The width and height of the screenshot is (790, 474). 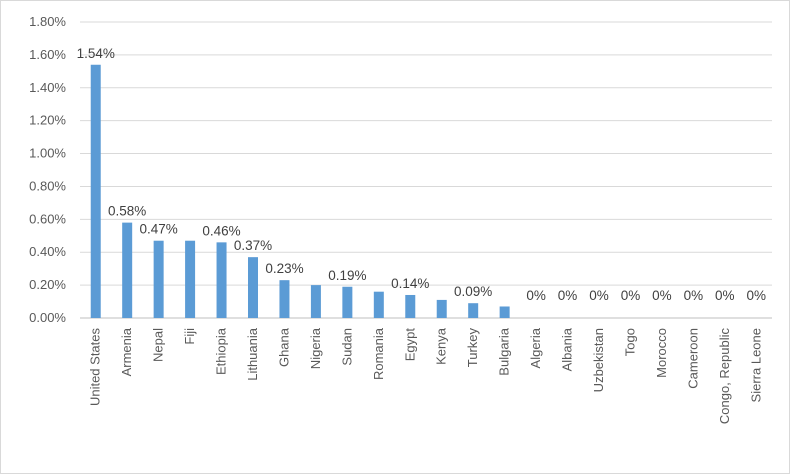 What do you see at coordinates (661, 353) in the screenshot?
I see `category-label: Morocco` at bounding box center [661, 353].